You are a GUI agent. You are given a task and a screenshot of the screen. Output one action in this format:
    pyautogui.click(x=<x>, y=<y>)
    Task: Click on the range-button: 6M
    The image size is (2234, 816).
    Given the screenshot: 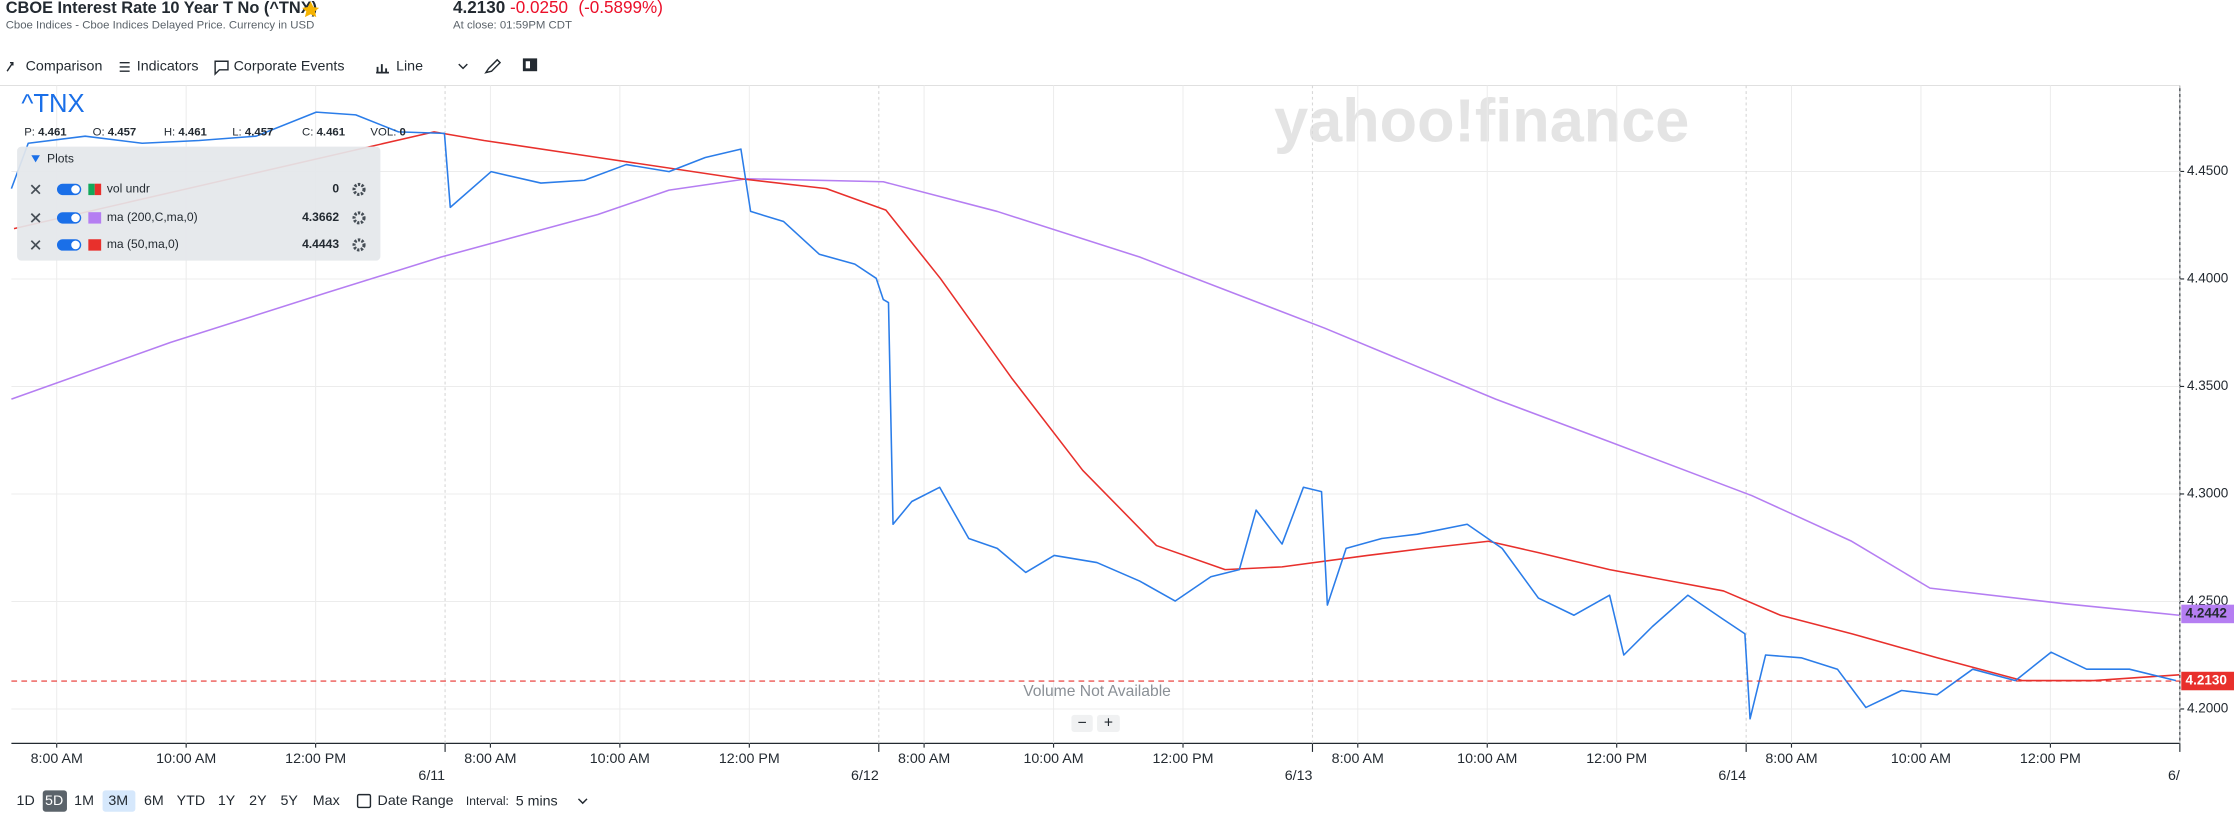 What is the action you would take?
    pyautogui.click(x=154, y=801)
    